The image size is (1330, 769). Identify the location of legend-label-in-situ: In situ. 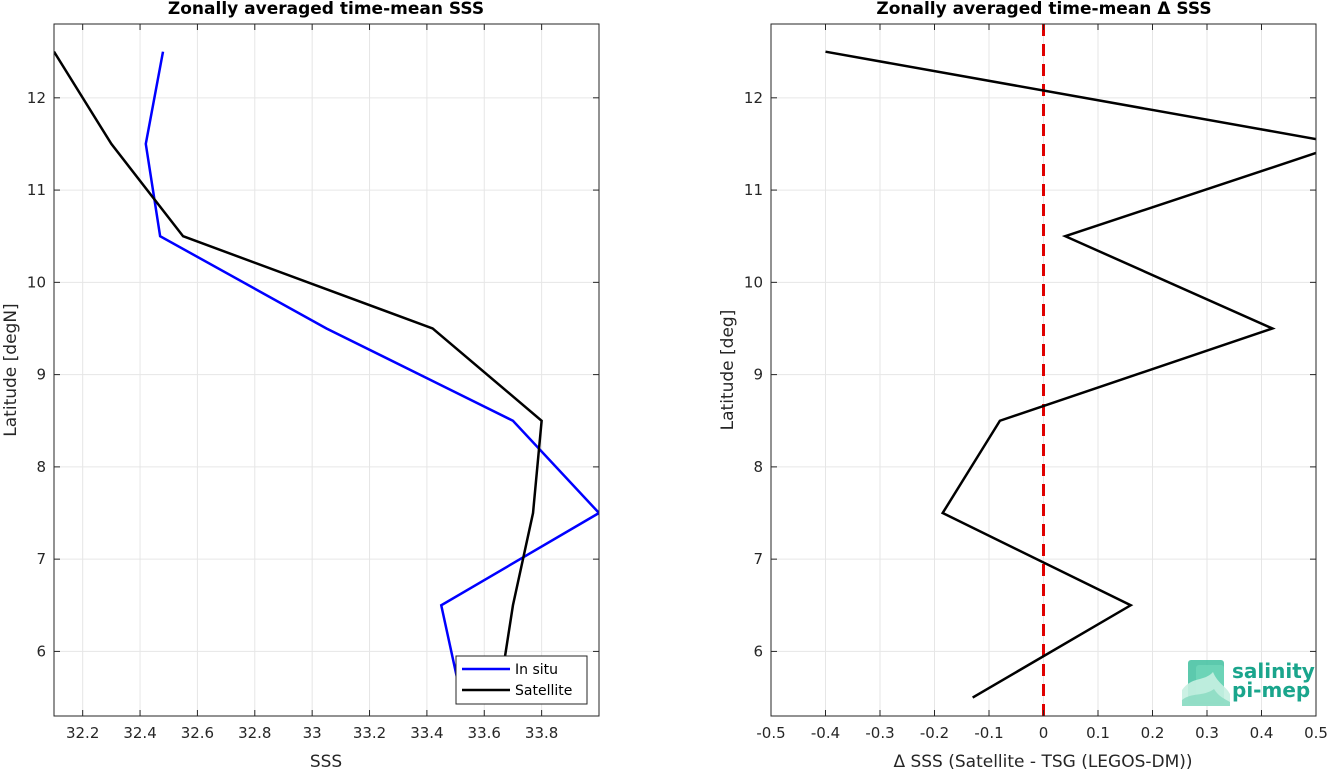
(536, 670).